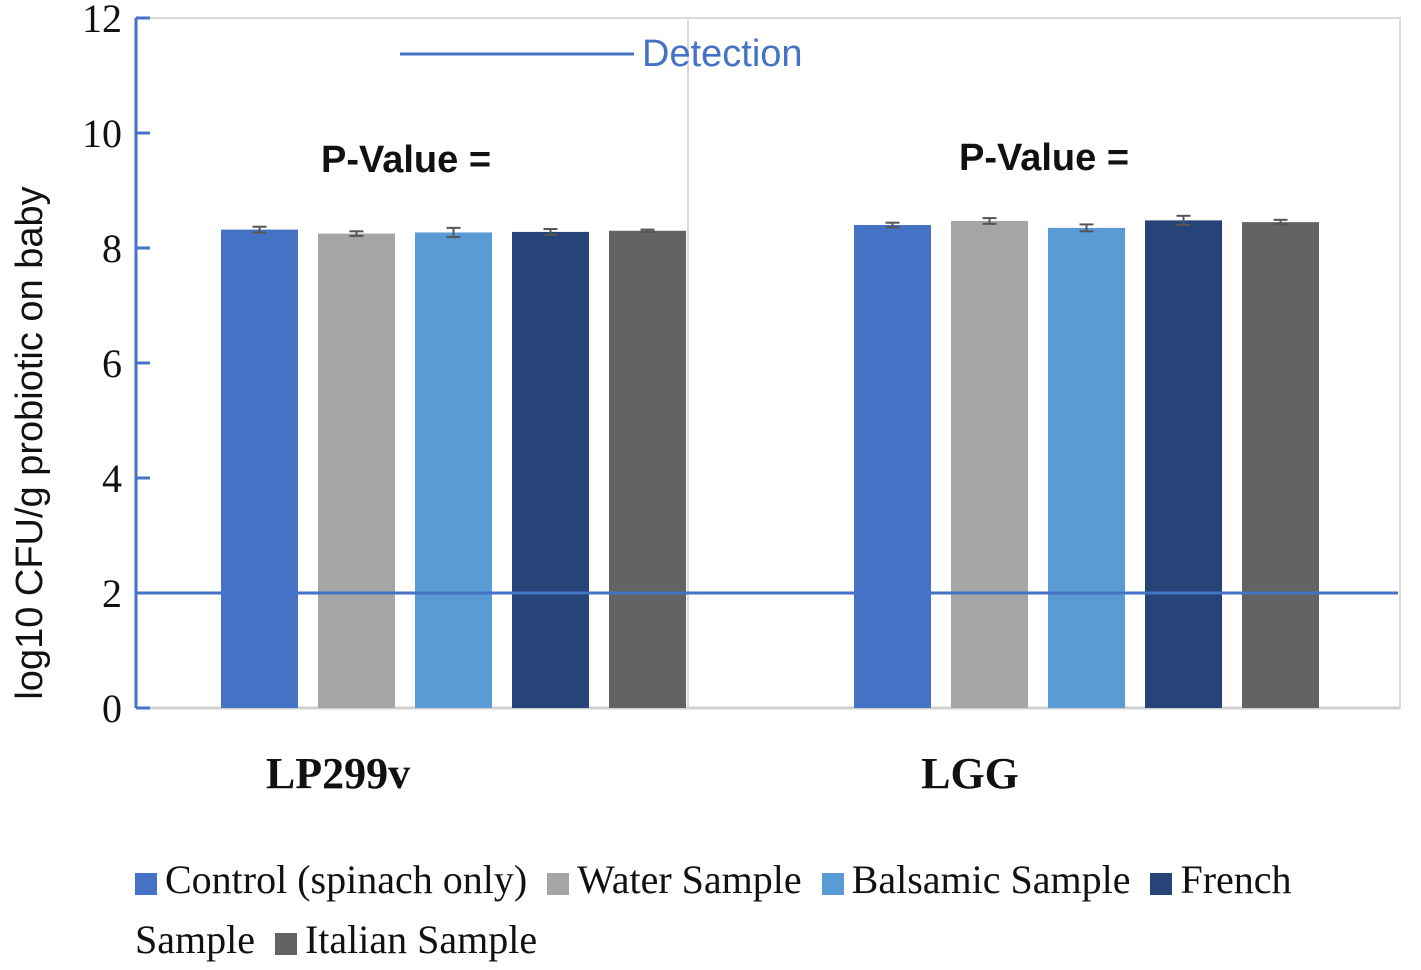  What do you see at coordinates (970, 773) in the screenshot?
I see `x-category-label: LGG` at bounding box center [970, 773].